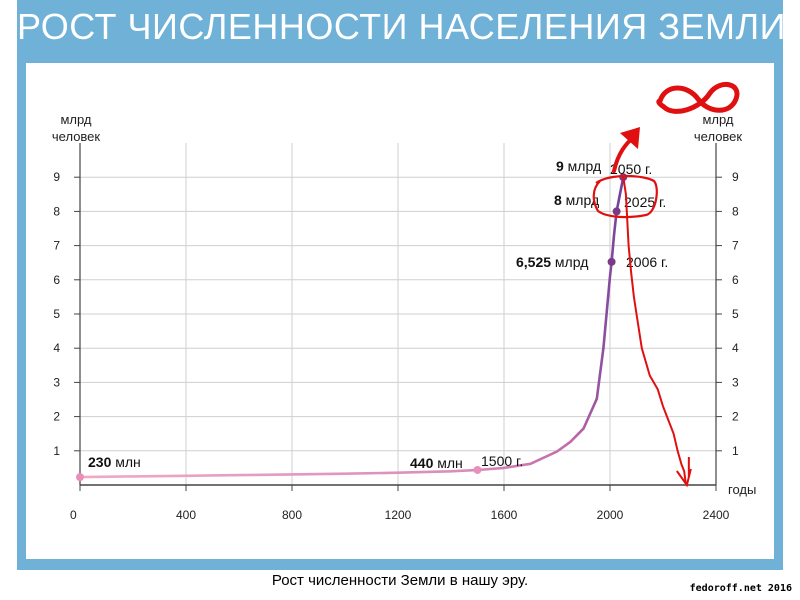  What do you see at coordinates (401, 26) in the screenshot?
I see `page-title: РОСТ ЧИСЛЕННОСТИ НАСЕЛЕНИЯ ЗЕМЛИ` at bounding box center [401, 26].